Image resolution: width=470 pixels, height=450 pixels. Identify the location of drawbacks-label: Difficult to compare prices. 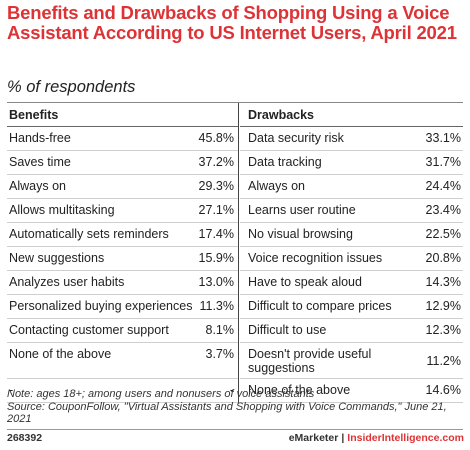
(320, 306).